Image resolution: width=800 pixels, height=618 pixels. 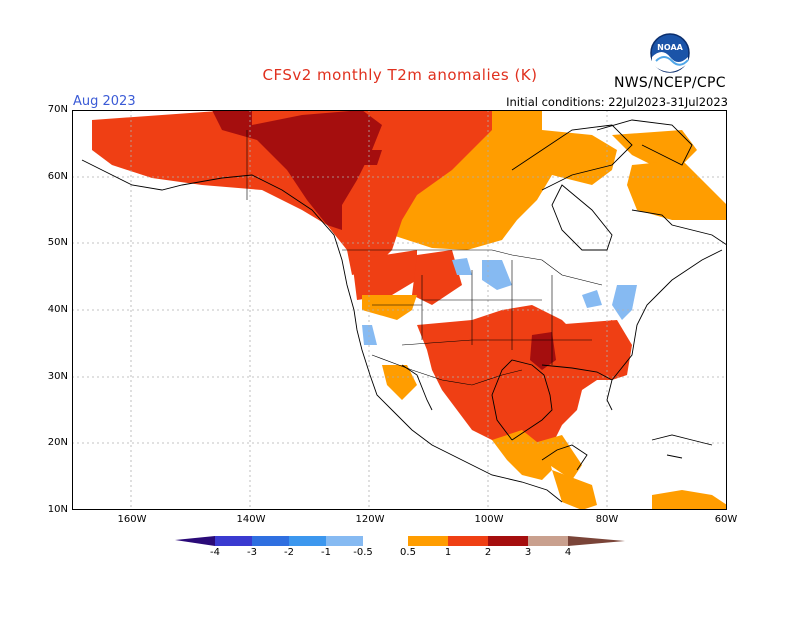 What do you see at coordinates (57, 509) in the screenshot?
I see `lat-tick-10n: 10N` at bounding box center [57, 509].